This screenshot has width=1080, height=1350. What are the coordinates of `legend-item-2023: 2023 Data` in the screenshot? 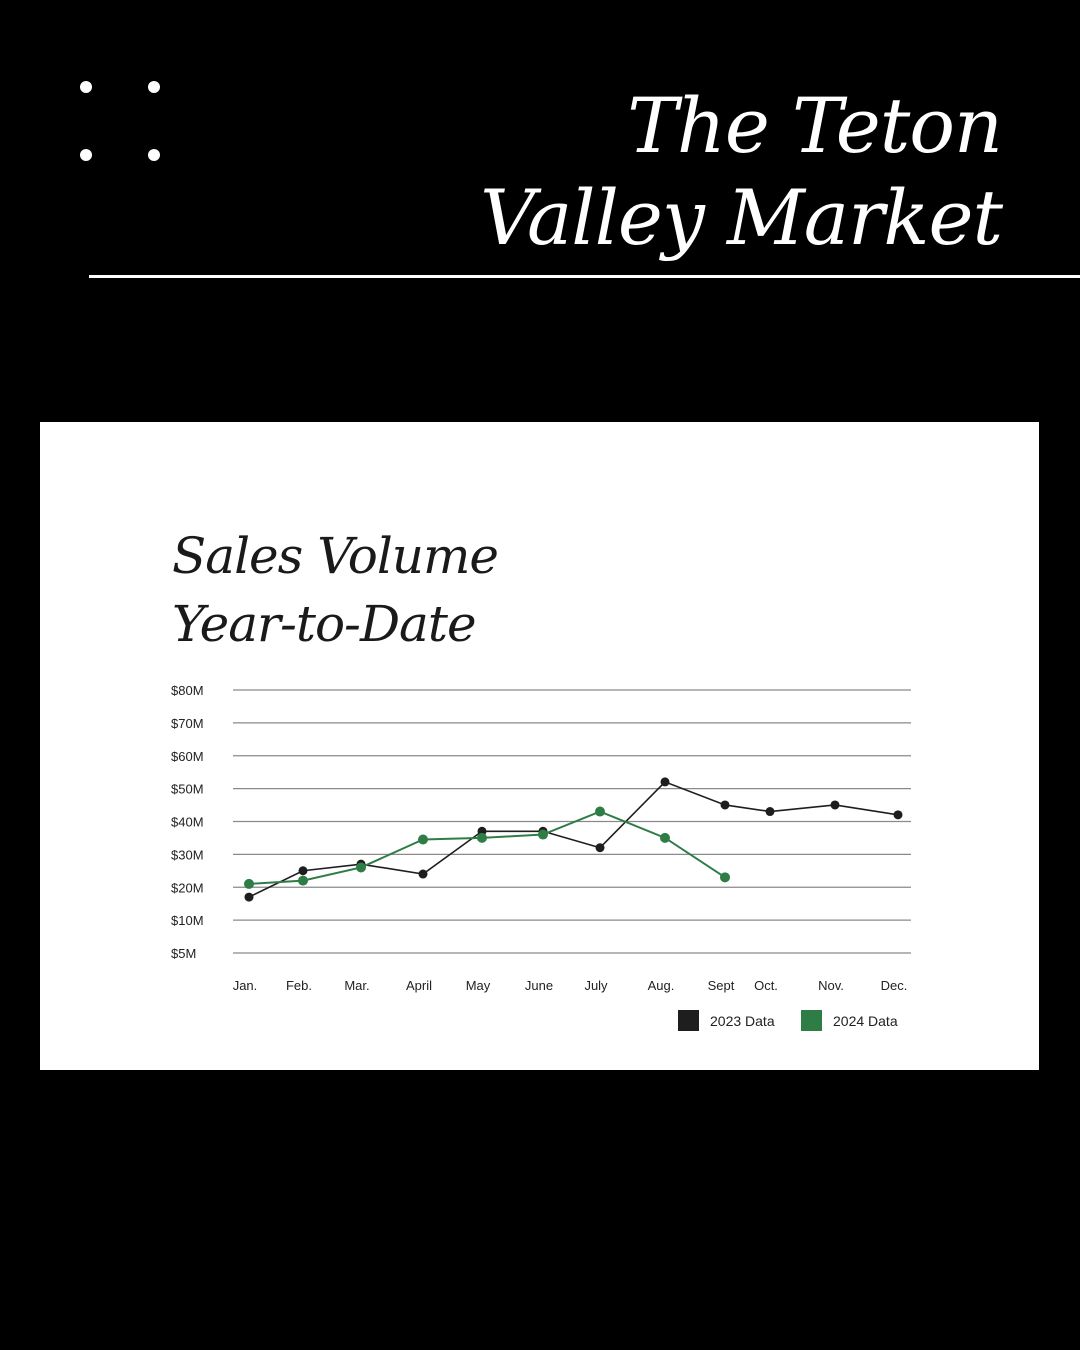 It's located at (726, 1020).